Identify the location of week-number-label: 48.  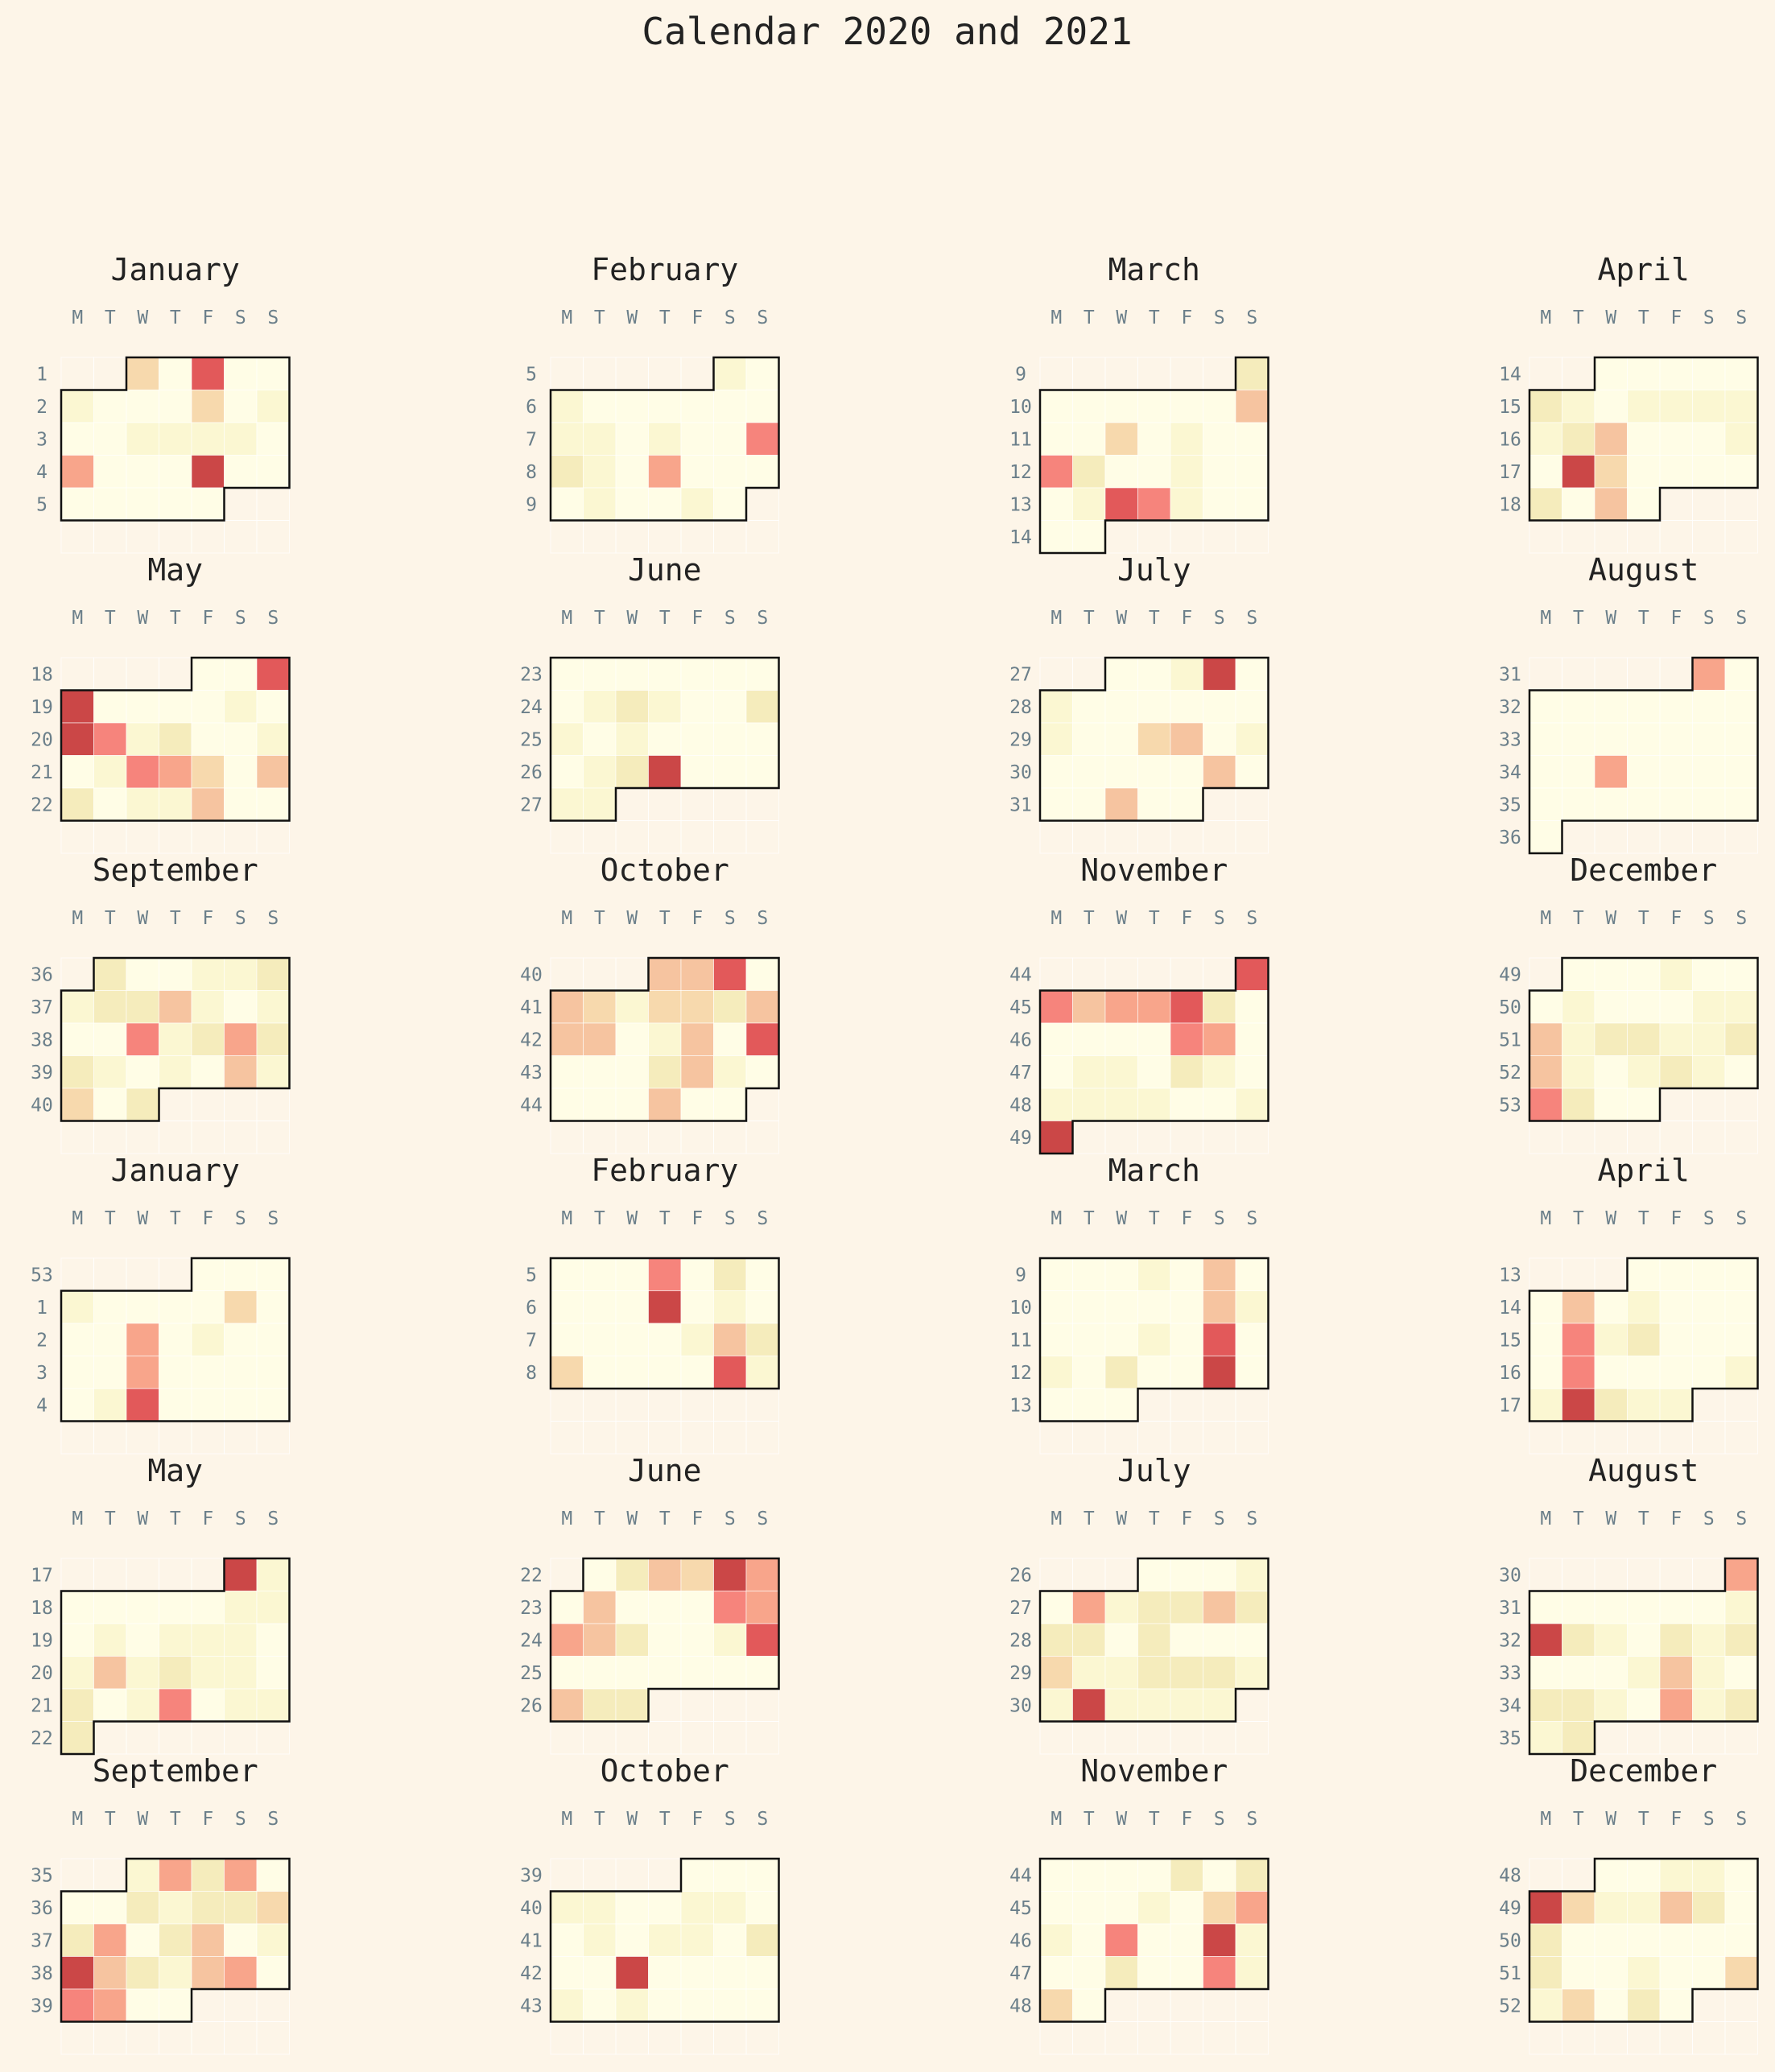
(1020, 1105).